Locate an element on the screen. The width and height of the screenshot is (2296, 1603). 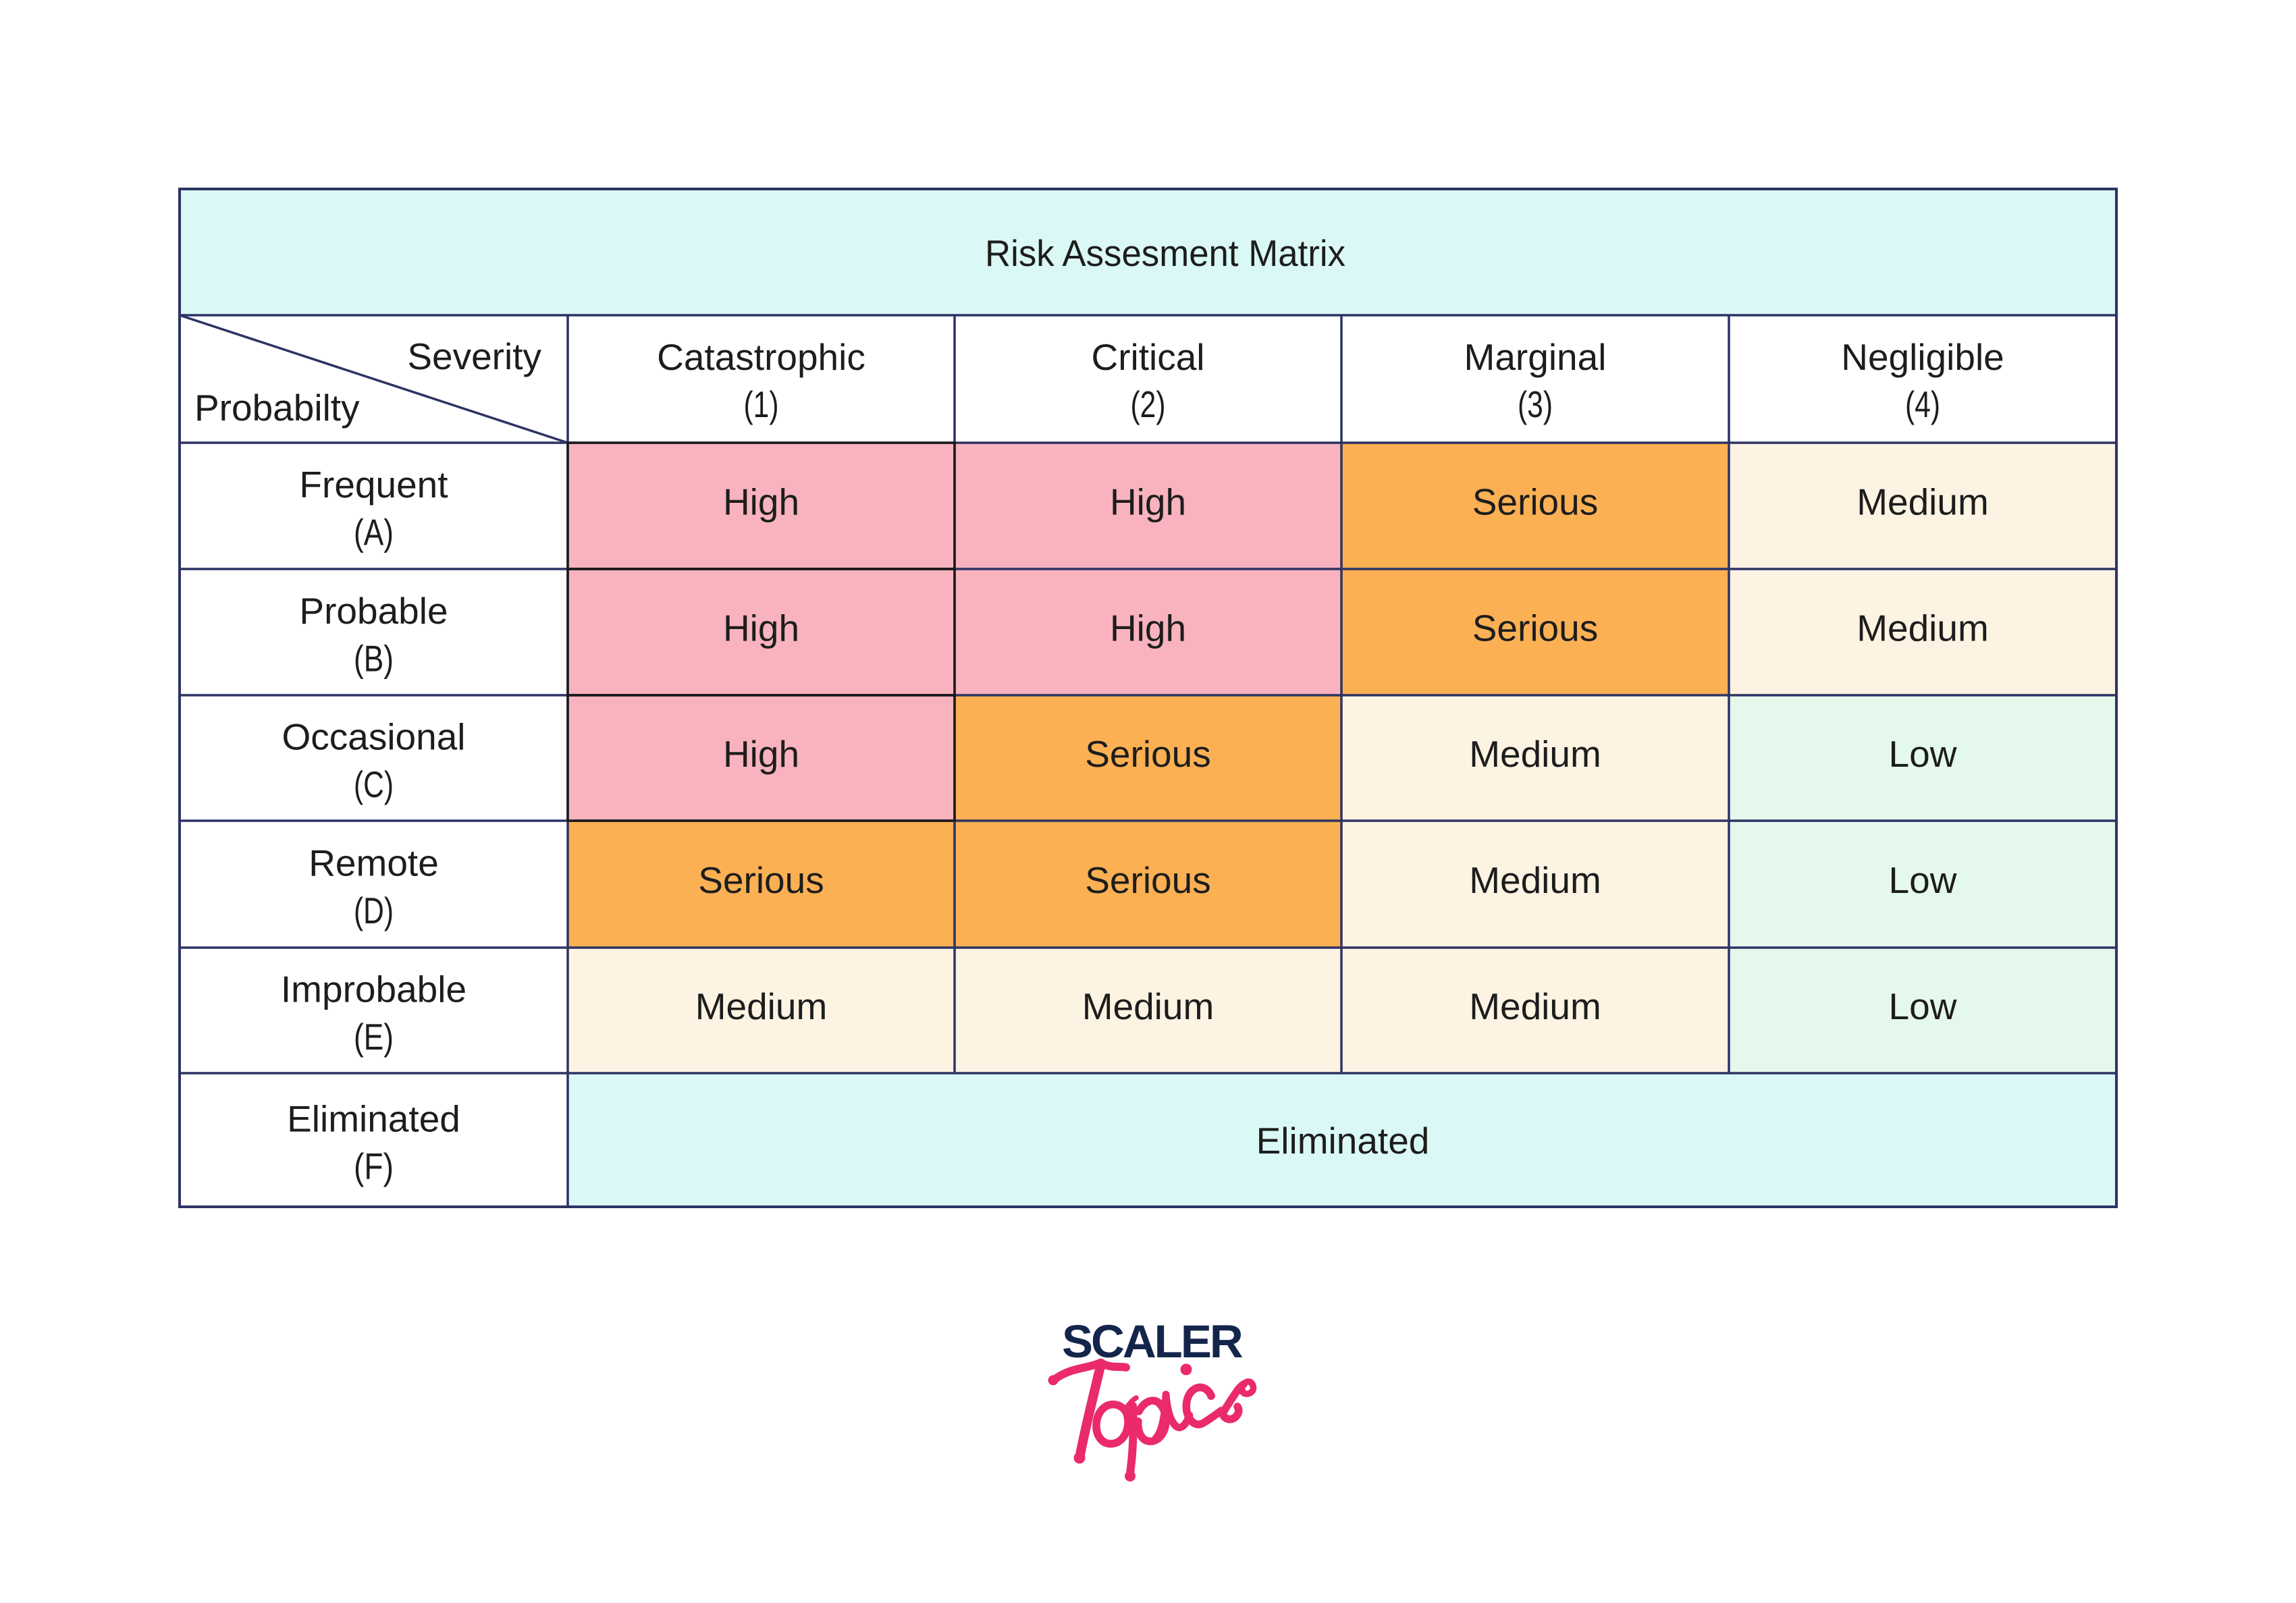
svg-text: Probable is located at coordinates (373, 611).